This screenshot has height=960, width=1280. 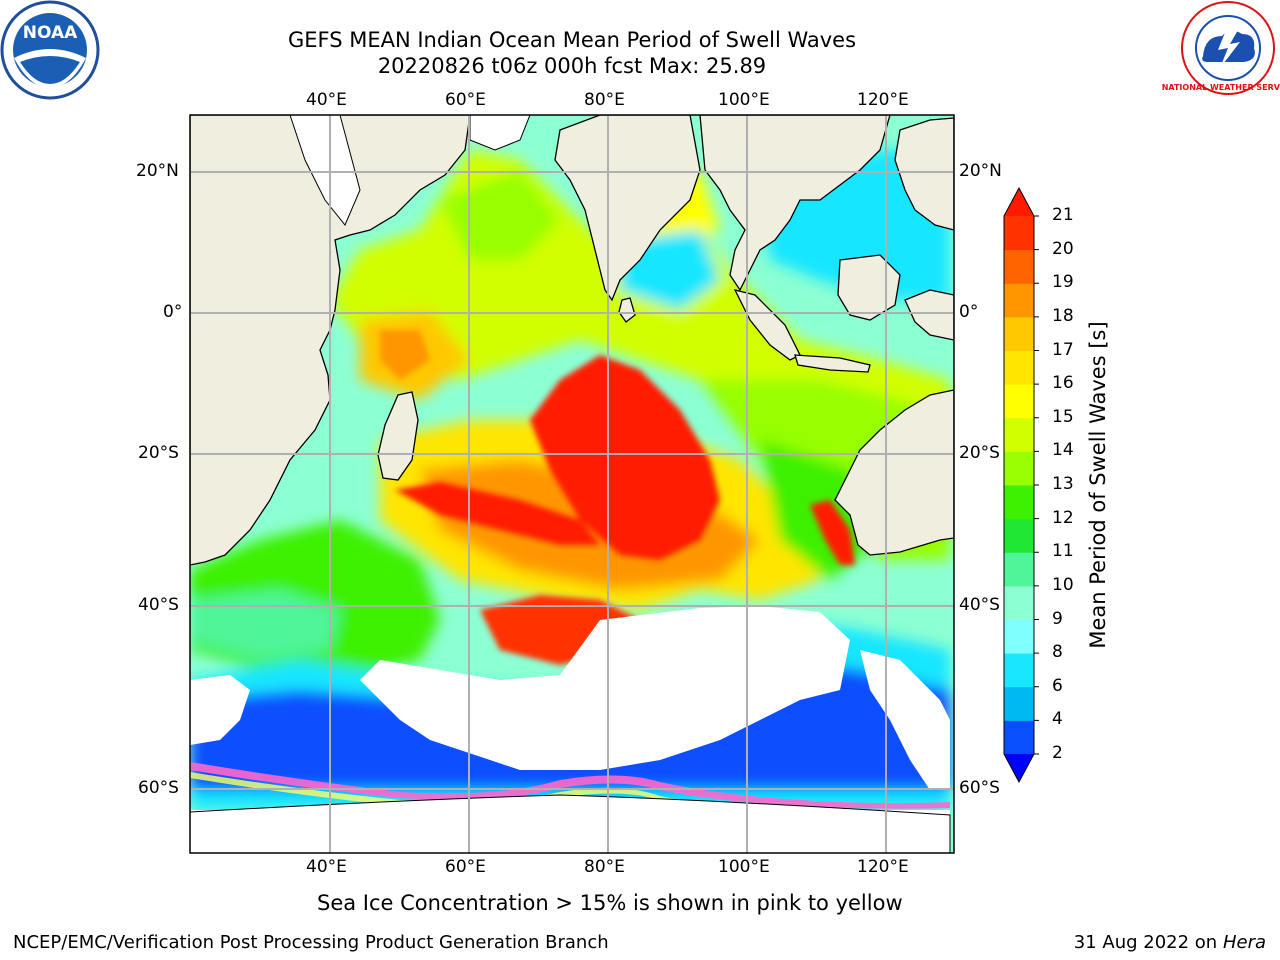 What do you see at coordinates (1057, 685) in the screenshot?
I see `colorbar-tick-label: 6` at bounding box center [1057, 685].